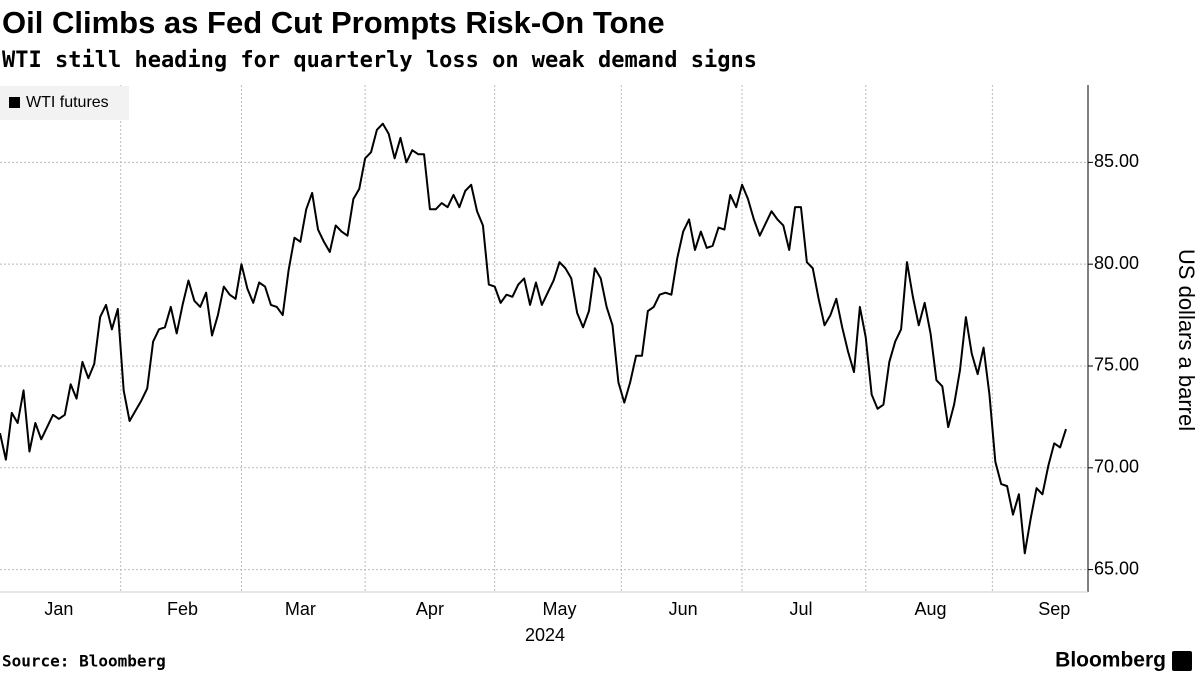  What do you see at coordinates (300, 609) in the screenshot?
I see `x-tick-label: Mar` at bounding box center [300, 609].